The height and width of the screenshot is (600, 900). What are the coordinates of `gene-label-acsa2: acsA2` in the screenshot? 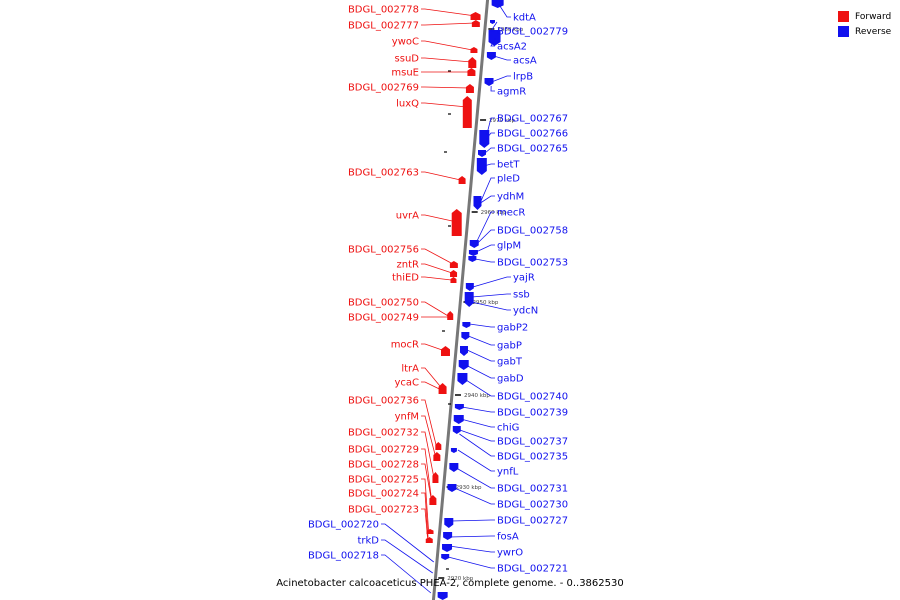 It's located at (512, 47).